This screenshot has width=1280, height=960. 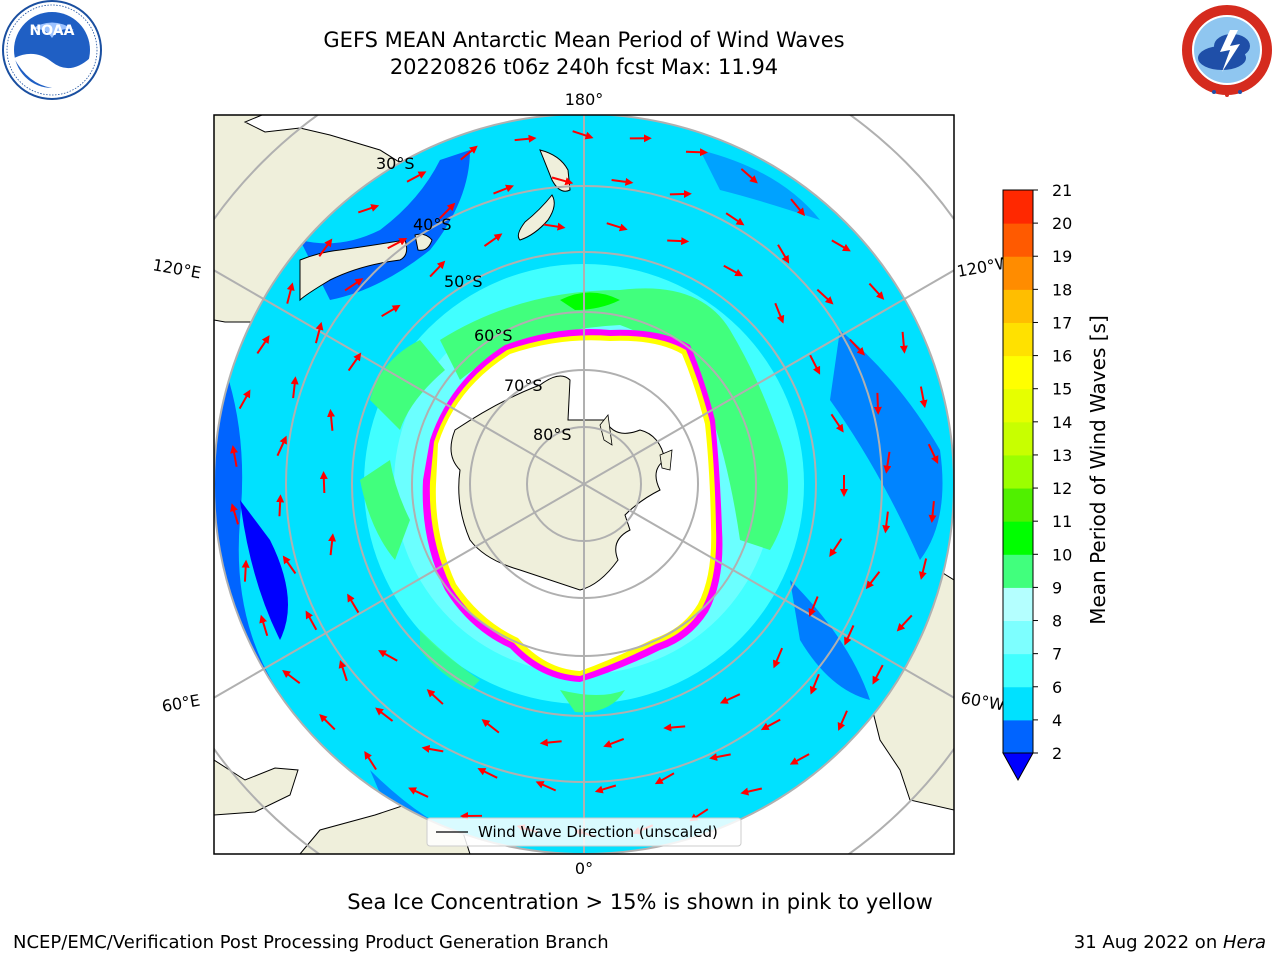 What do you see at coordinates (1062, 422) in the screenshot?
I see `colorbar-tick-label: 14` at bounding box center [1062, 422].